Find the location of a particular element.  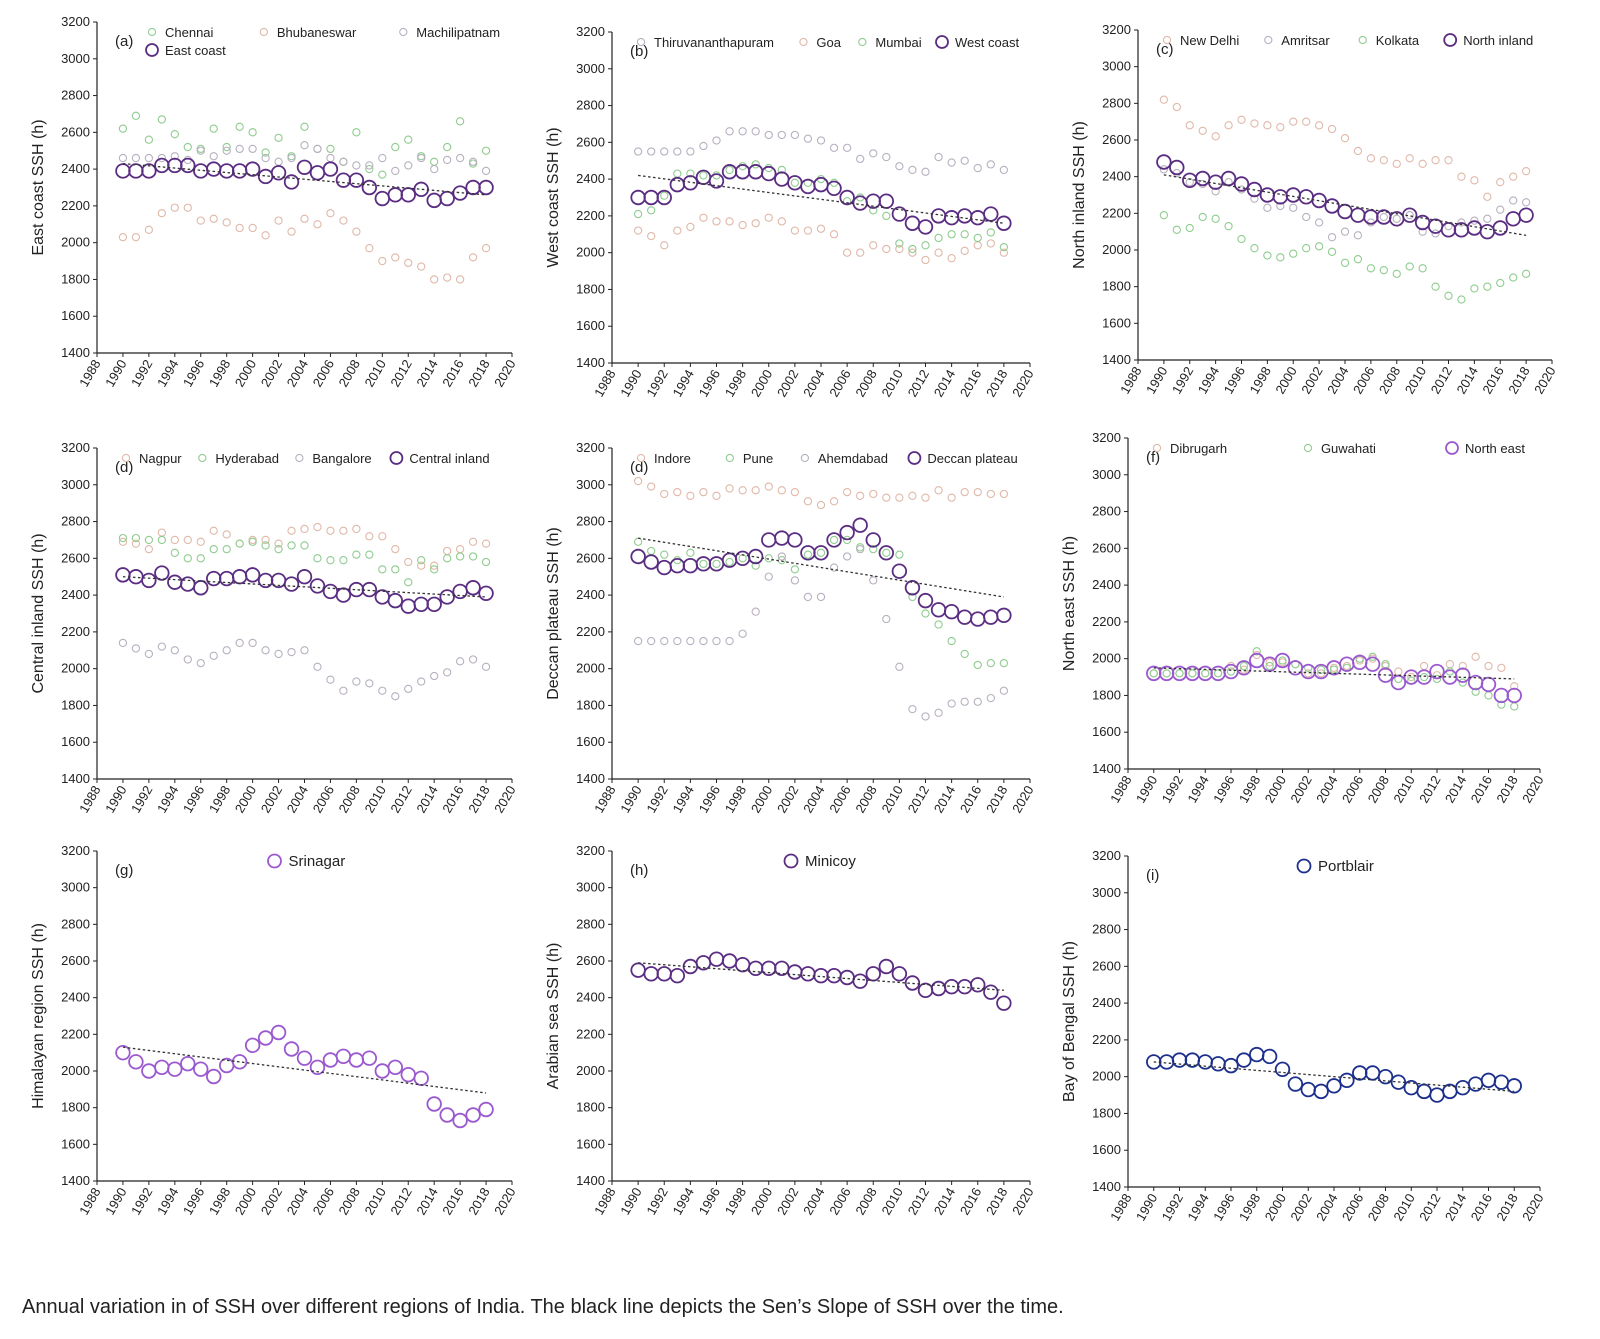

x-tick-label: 1994 is located at coordinates (1197, 1207).